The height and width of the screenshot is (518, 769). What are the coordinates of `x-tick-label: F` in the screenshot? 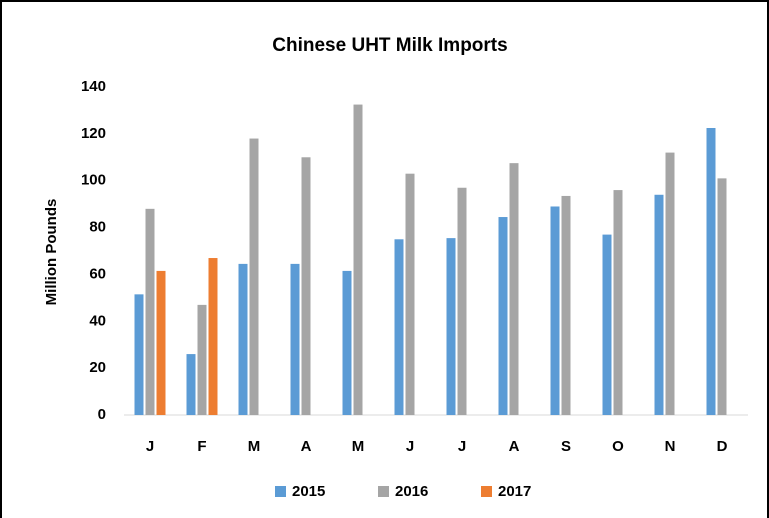 It's located at (201, 446).